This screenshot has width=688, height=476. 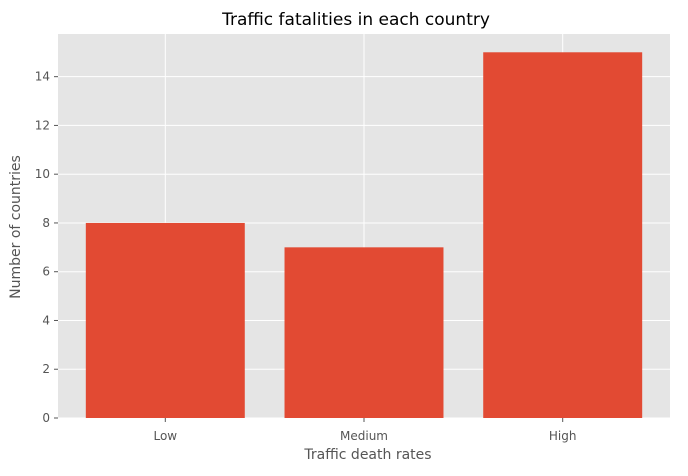 I want to click on y-axis-ticks: 0 2 4 6 8 10 12 14, so click(x=46, y=247).